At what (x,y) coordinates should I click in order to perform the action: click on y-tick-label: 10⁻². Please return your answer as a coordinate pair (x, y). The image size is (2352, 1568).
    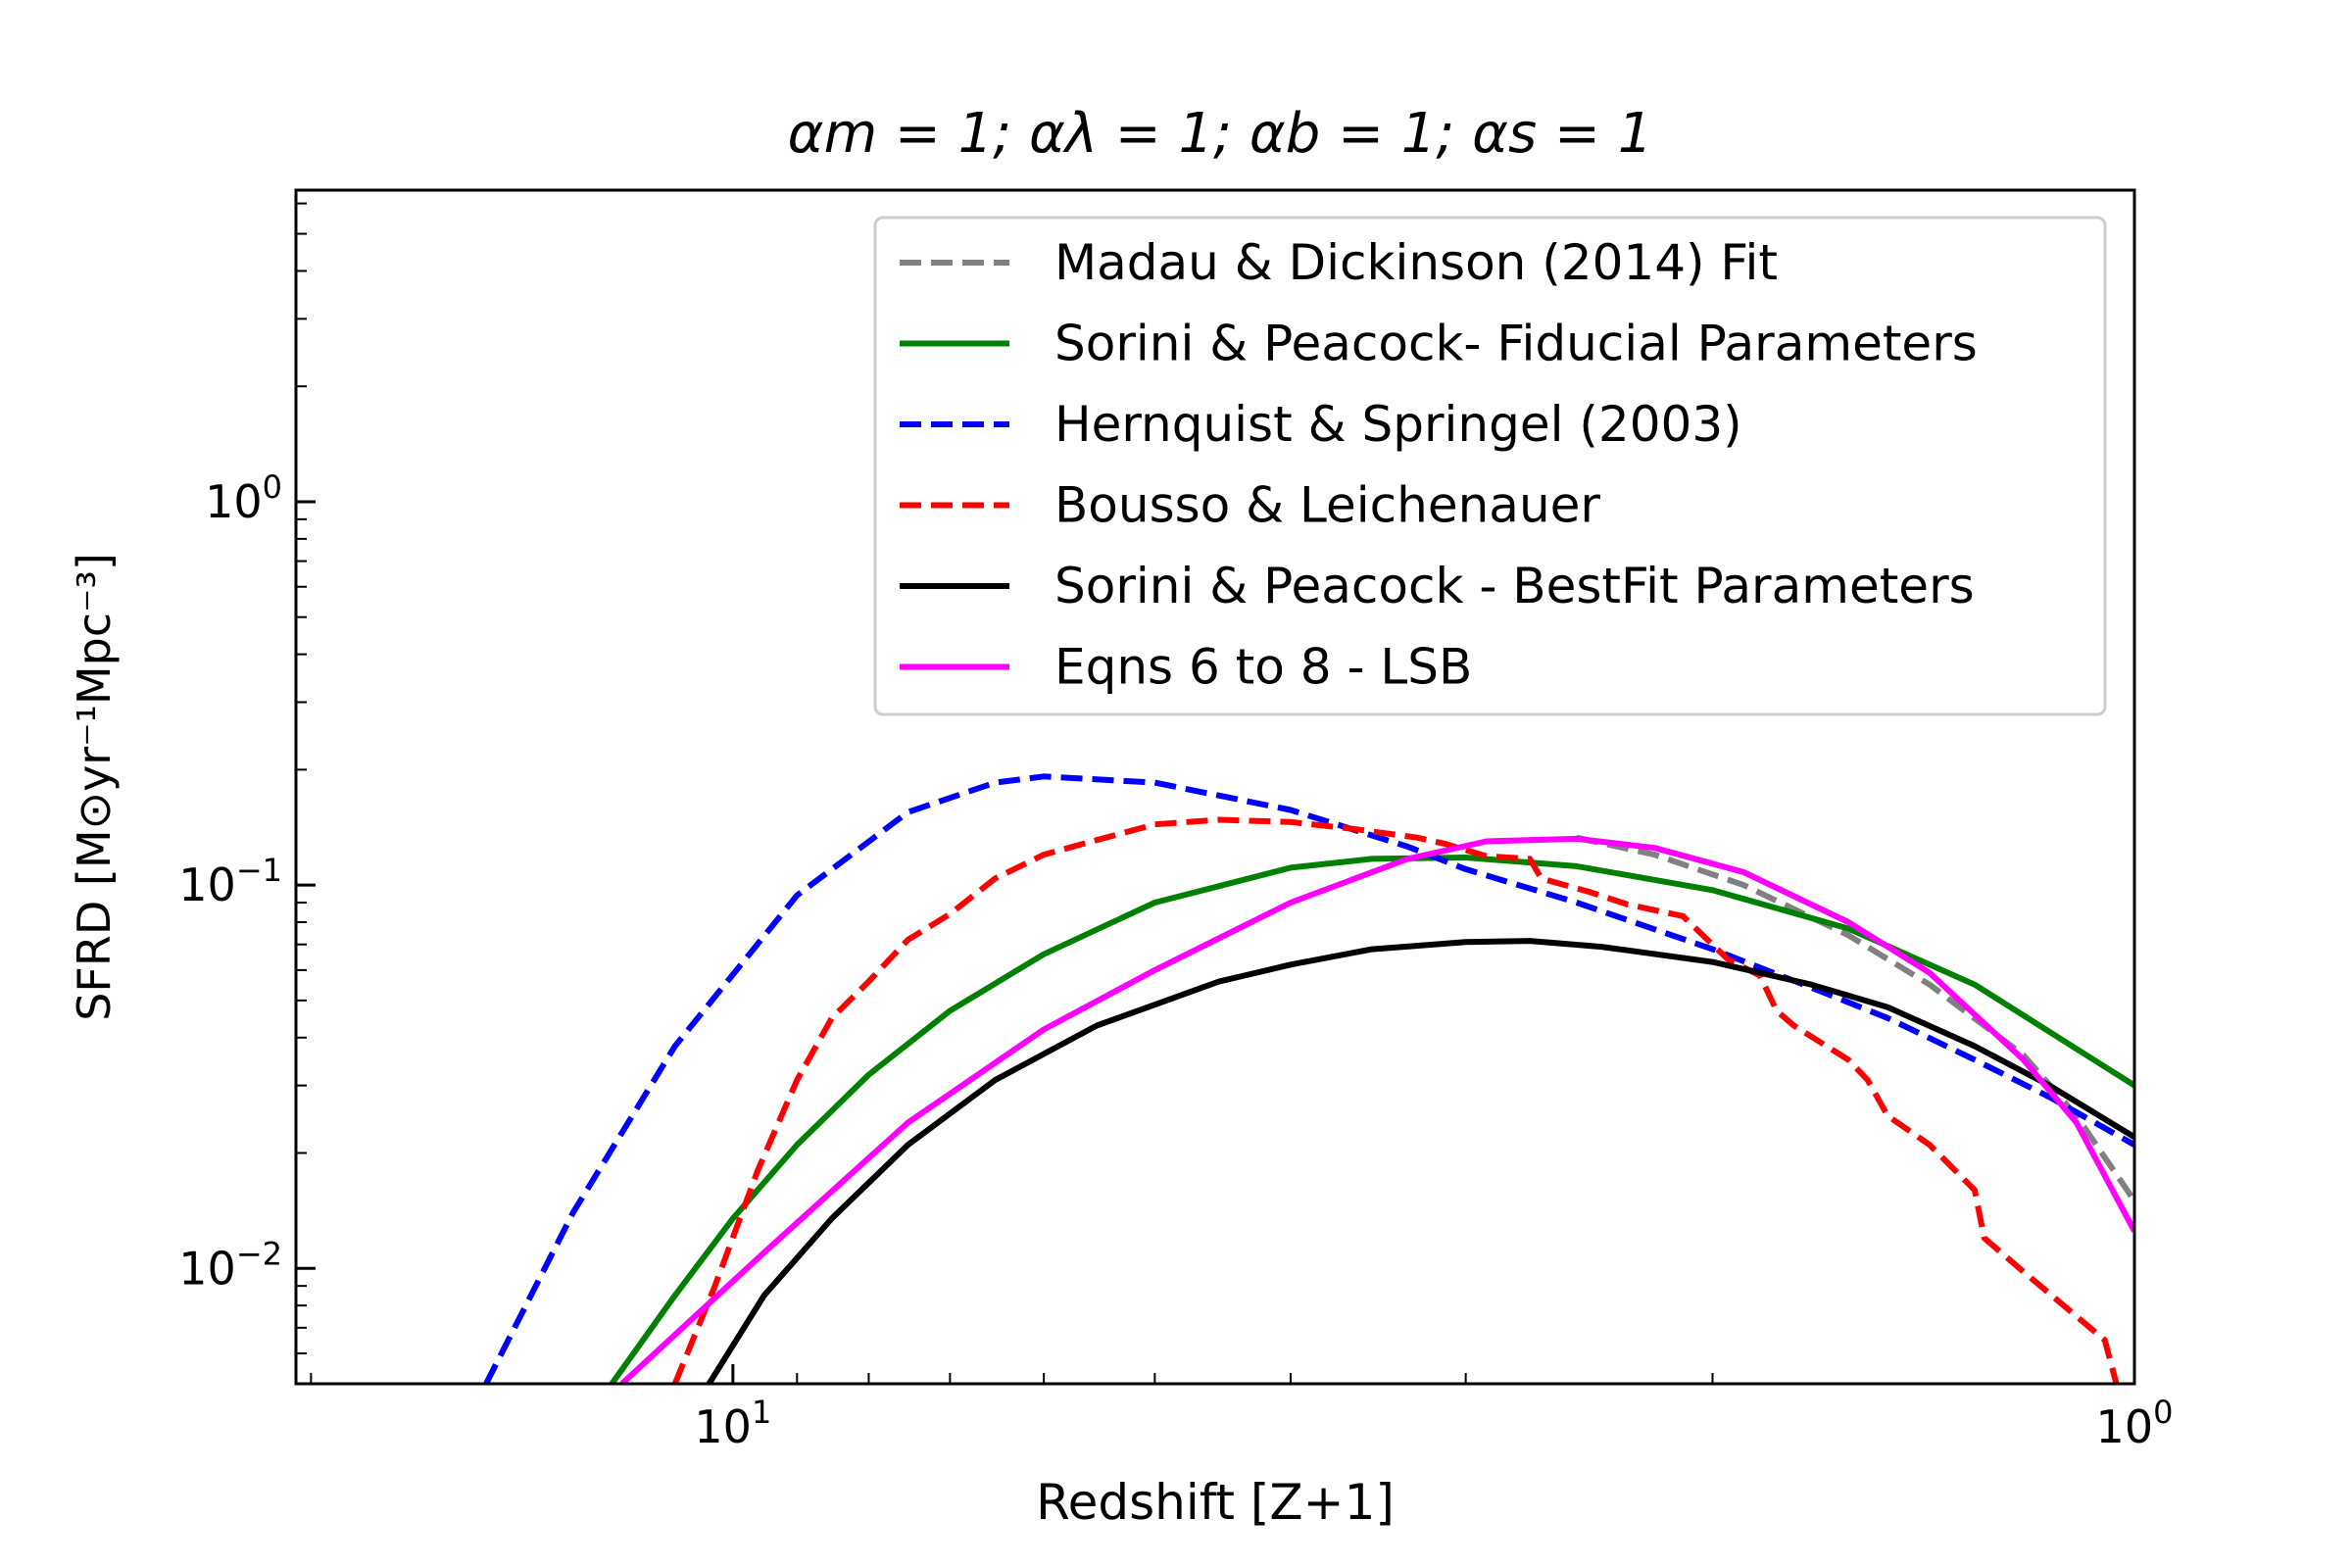
    Looking at the image, I should click on (230, 1265).